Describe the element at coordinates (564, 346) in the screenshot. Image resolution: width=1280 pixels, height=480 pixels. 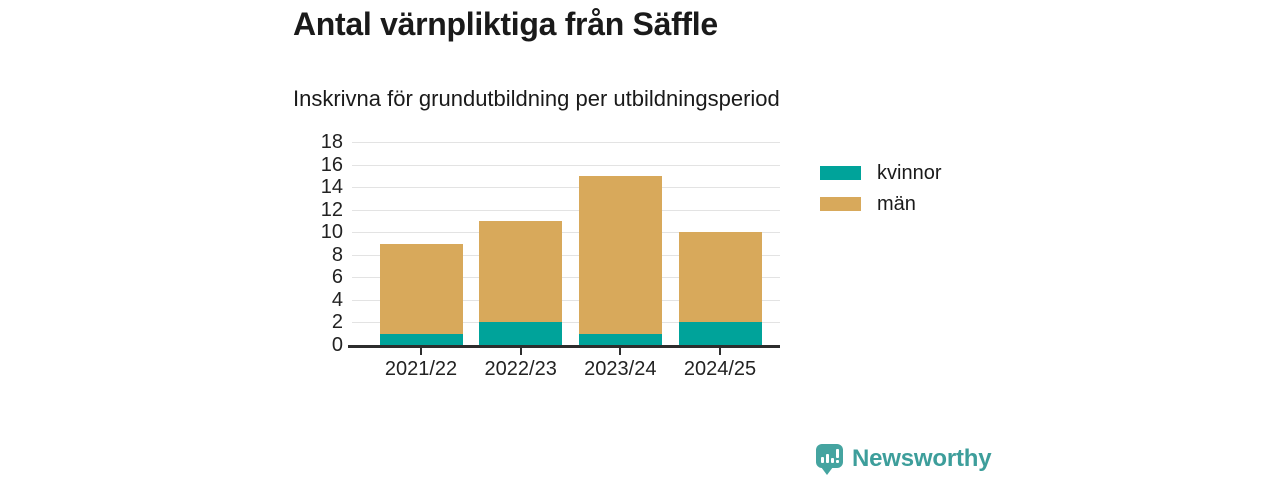
I see `x-axis-line` at that location.